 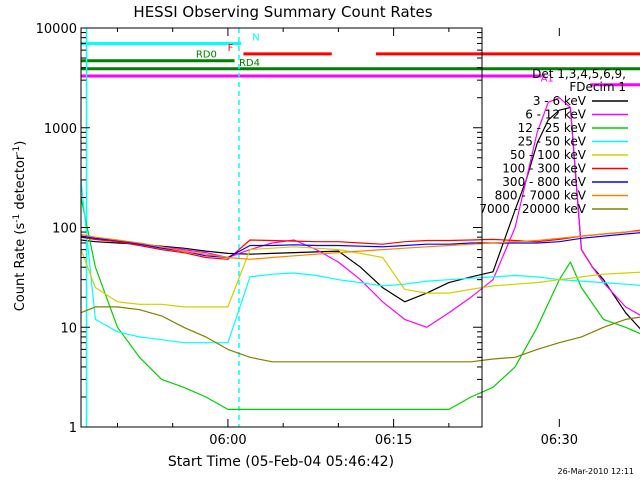 I want to click on legend-label-100-300-kev: 100 - 300 keV, so click(x=544, y=169).